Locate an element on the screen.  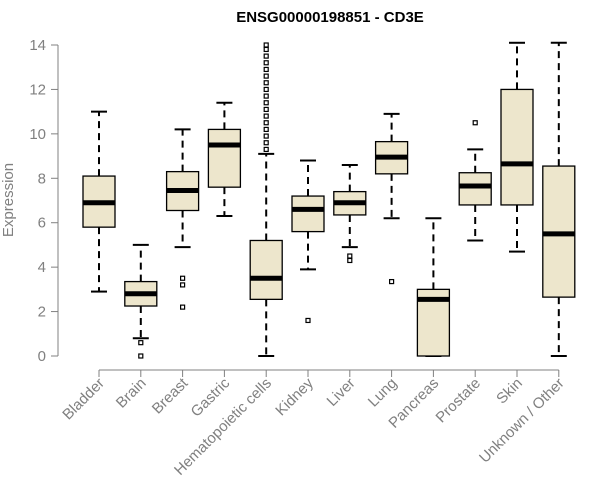
box-breast is located at coordinates (182, 219).